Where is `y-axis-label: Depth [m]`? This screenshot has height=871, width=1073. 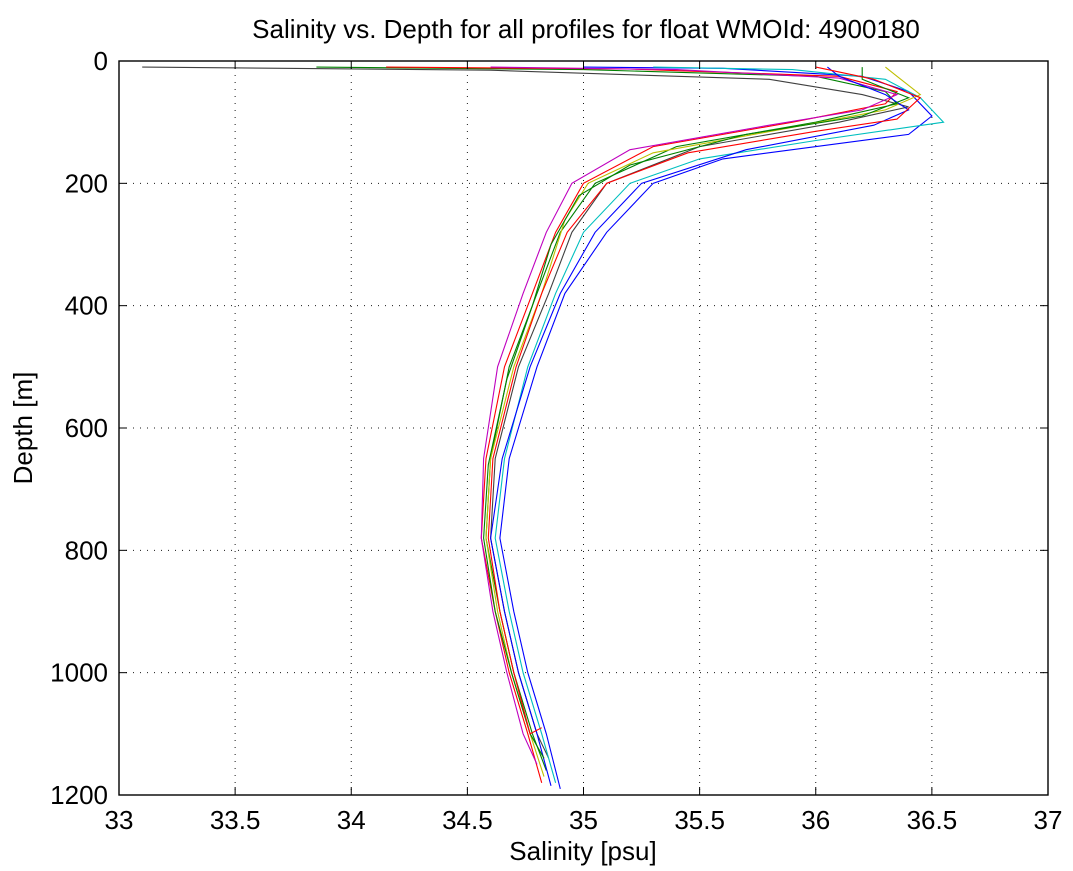
y-axis-label: Depth [m] is located at coordinates (23, 428).